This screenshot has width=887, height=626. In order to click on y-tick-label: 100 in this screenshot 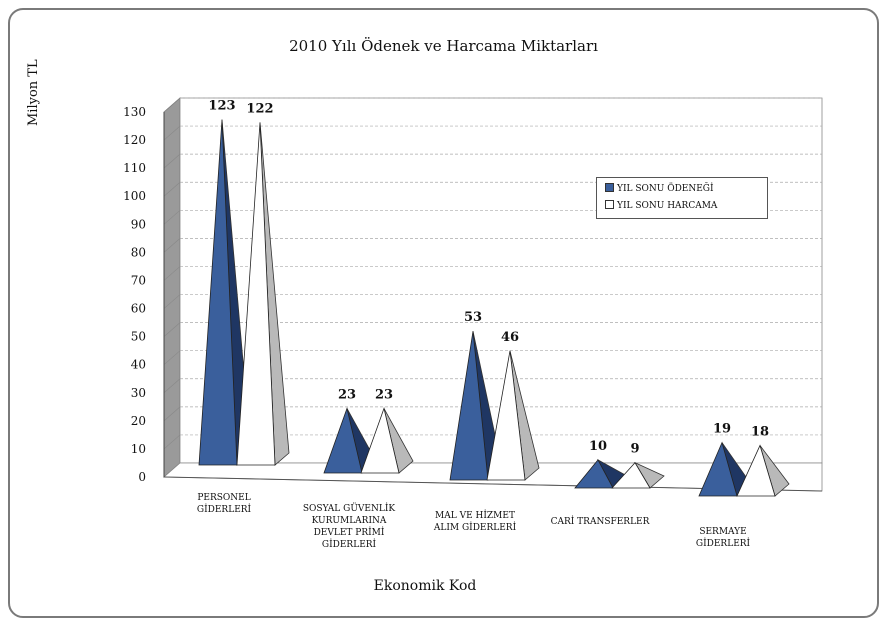, I will do `click(134, 196)`.